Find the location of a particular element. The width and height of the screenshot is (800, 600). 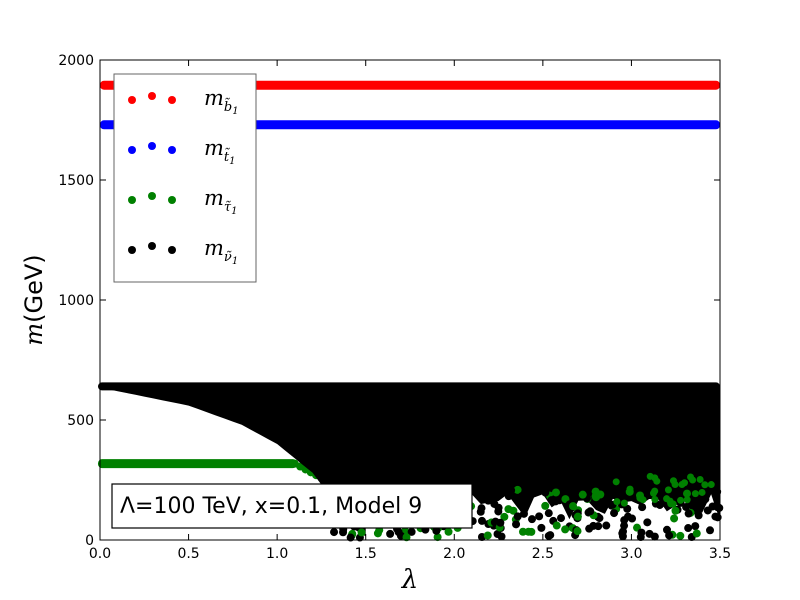

y-tick-label: 500 is located at coordinates (80, 421).